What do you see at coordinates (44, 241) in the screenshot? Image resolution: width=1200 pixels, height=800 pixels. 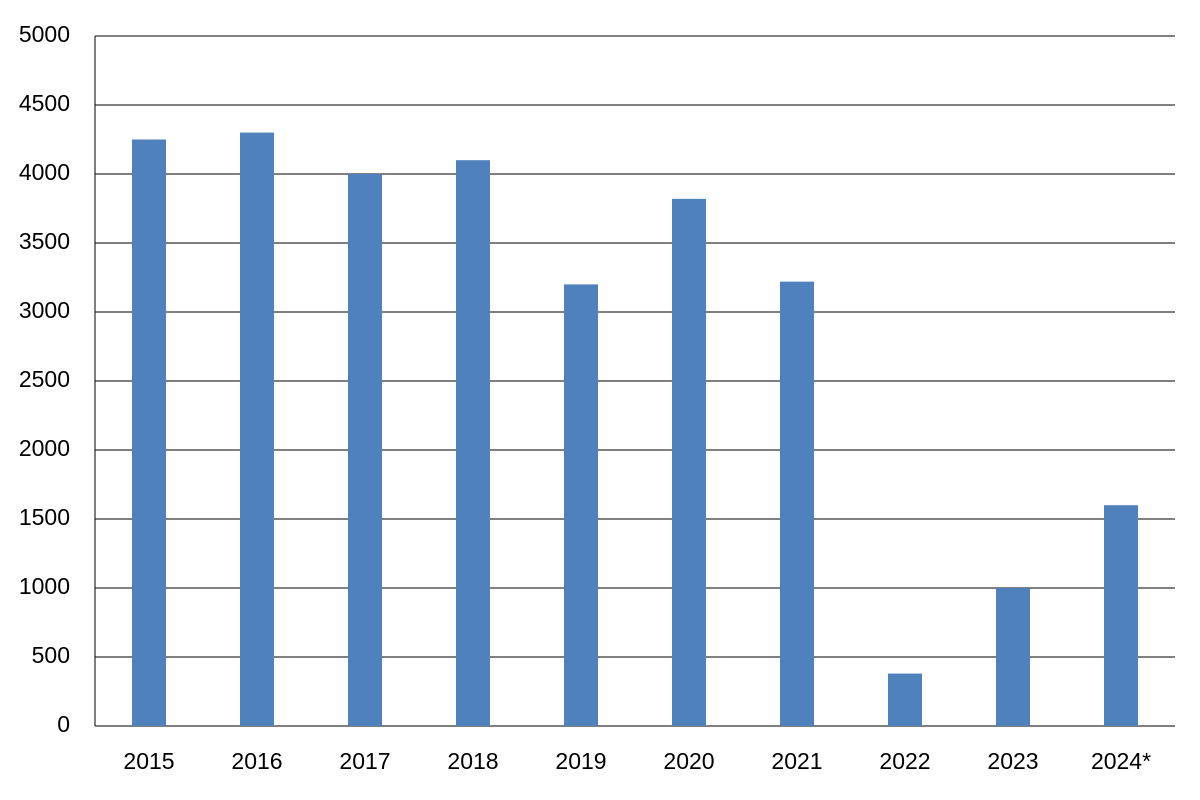 I see `y-tick-label: 3500` at bounding box center [44, 241].